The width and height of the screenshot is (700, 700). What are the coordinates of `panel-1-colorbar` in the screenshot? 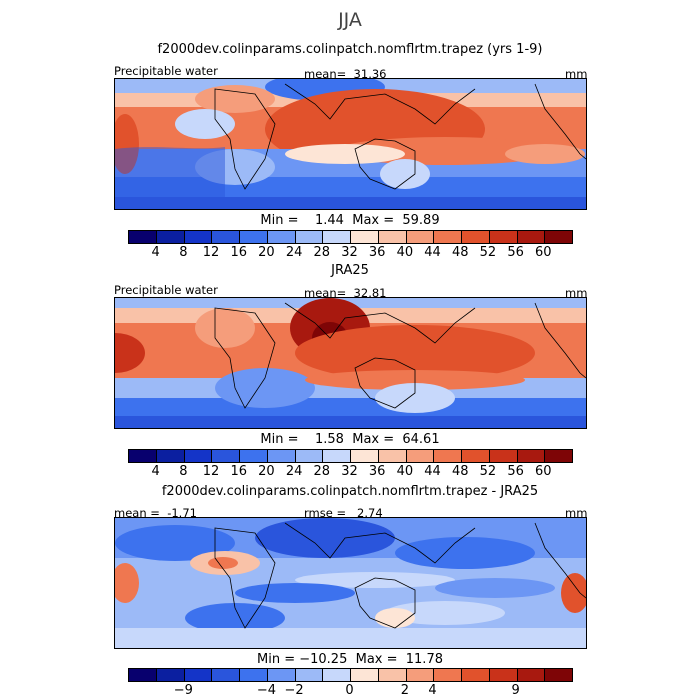 It's located at (350, 237).